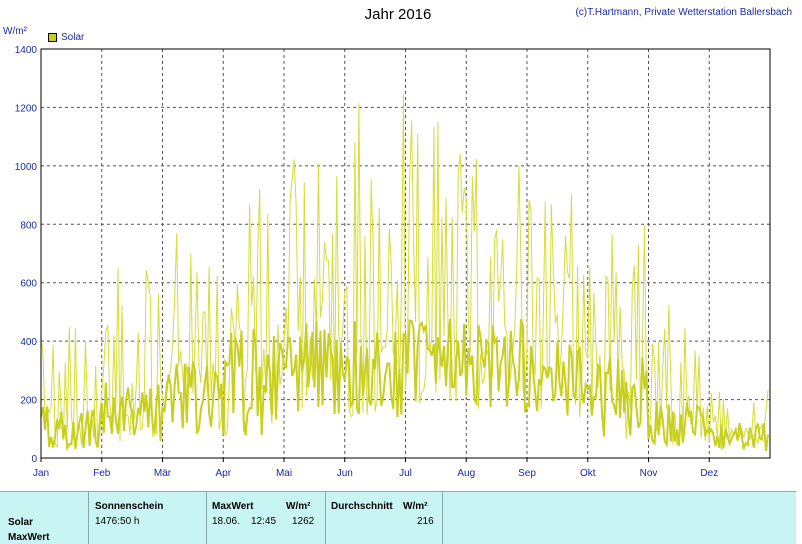  What do you see at coordinates (649, 473) in the screenshot?
I see `x-tick-label: Nov` at bounding box center [649, 473].